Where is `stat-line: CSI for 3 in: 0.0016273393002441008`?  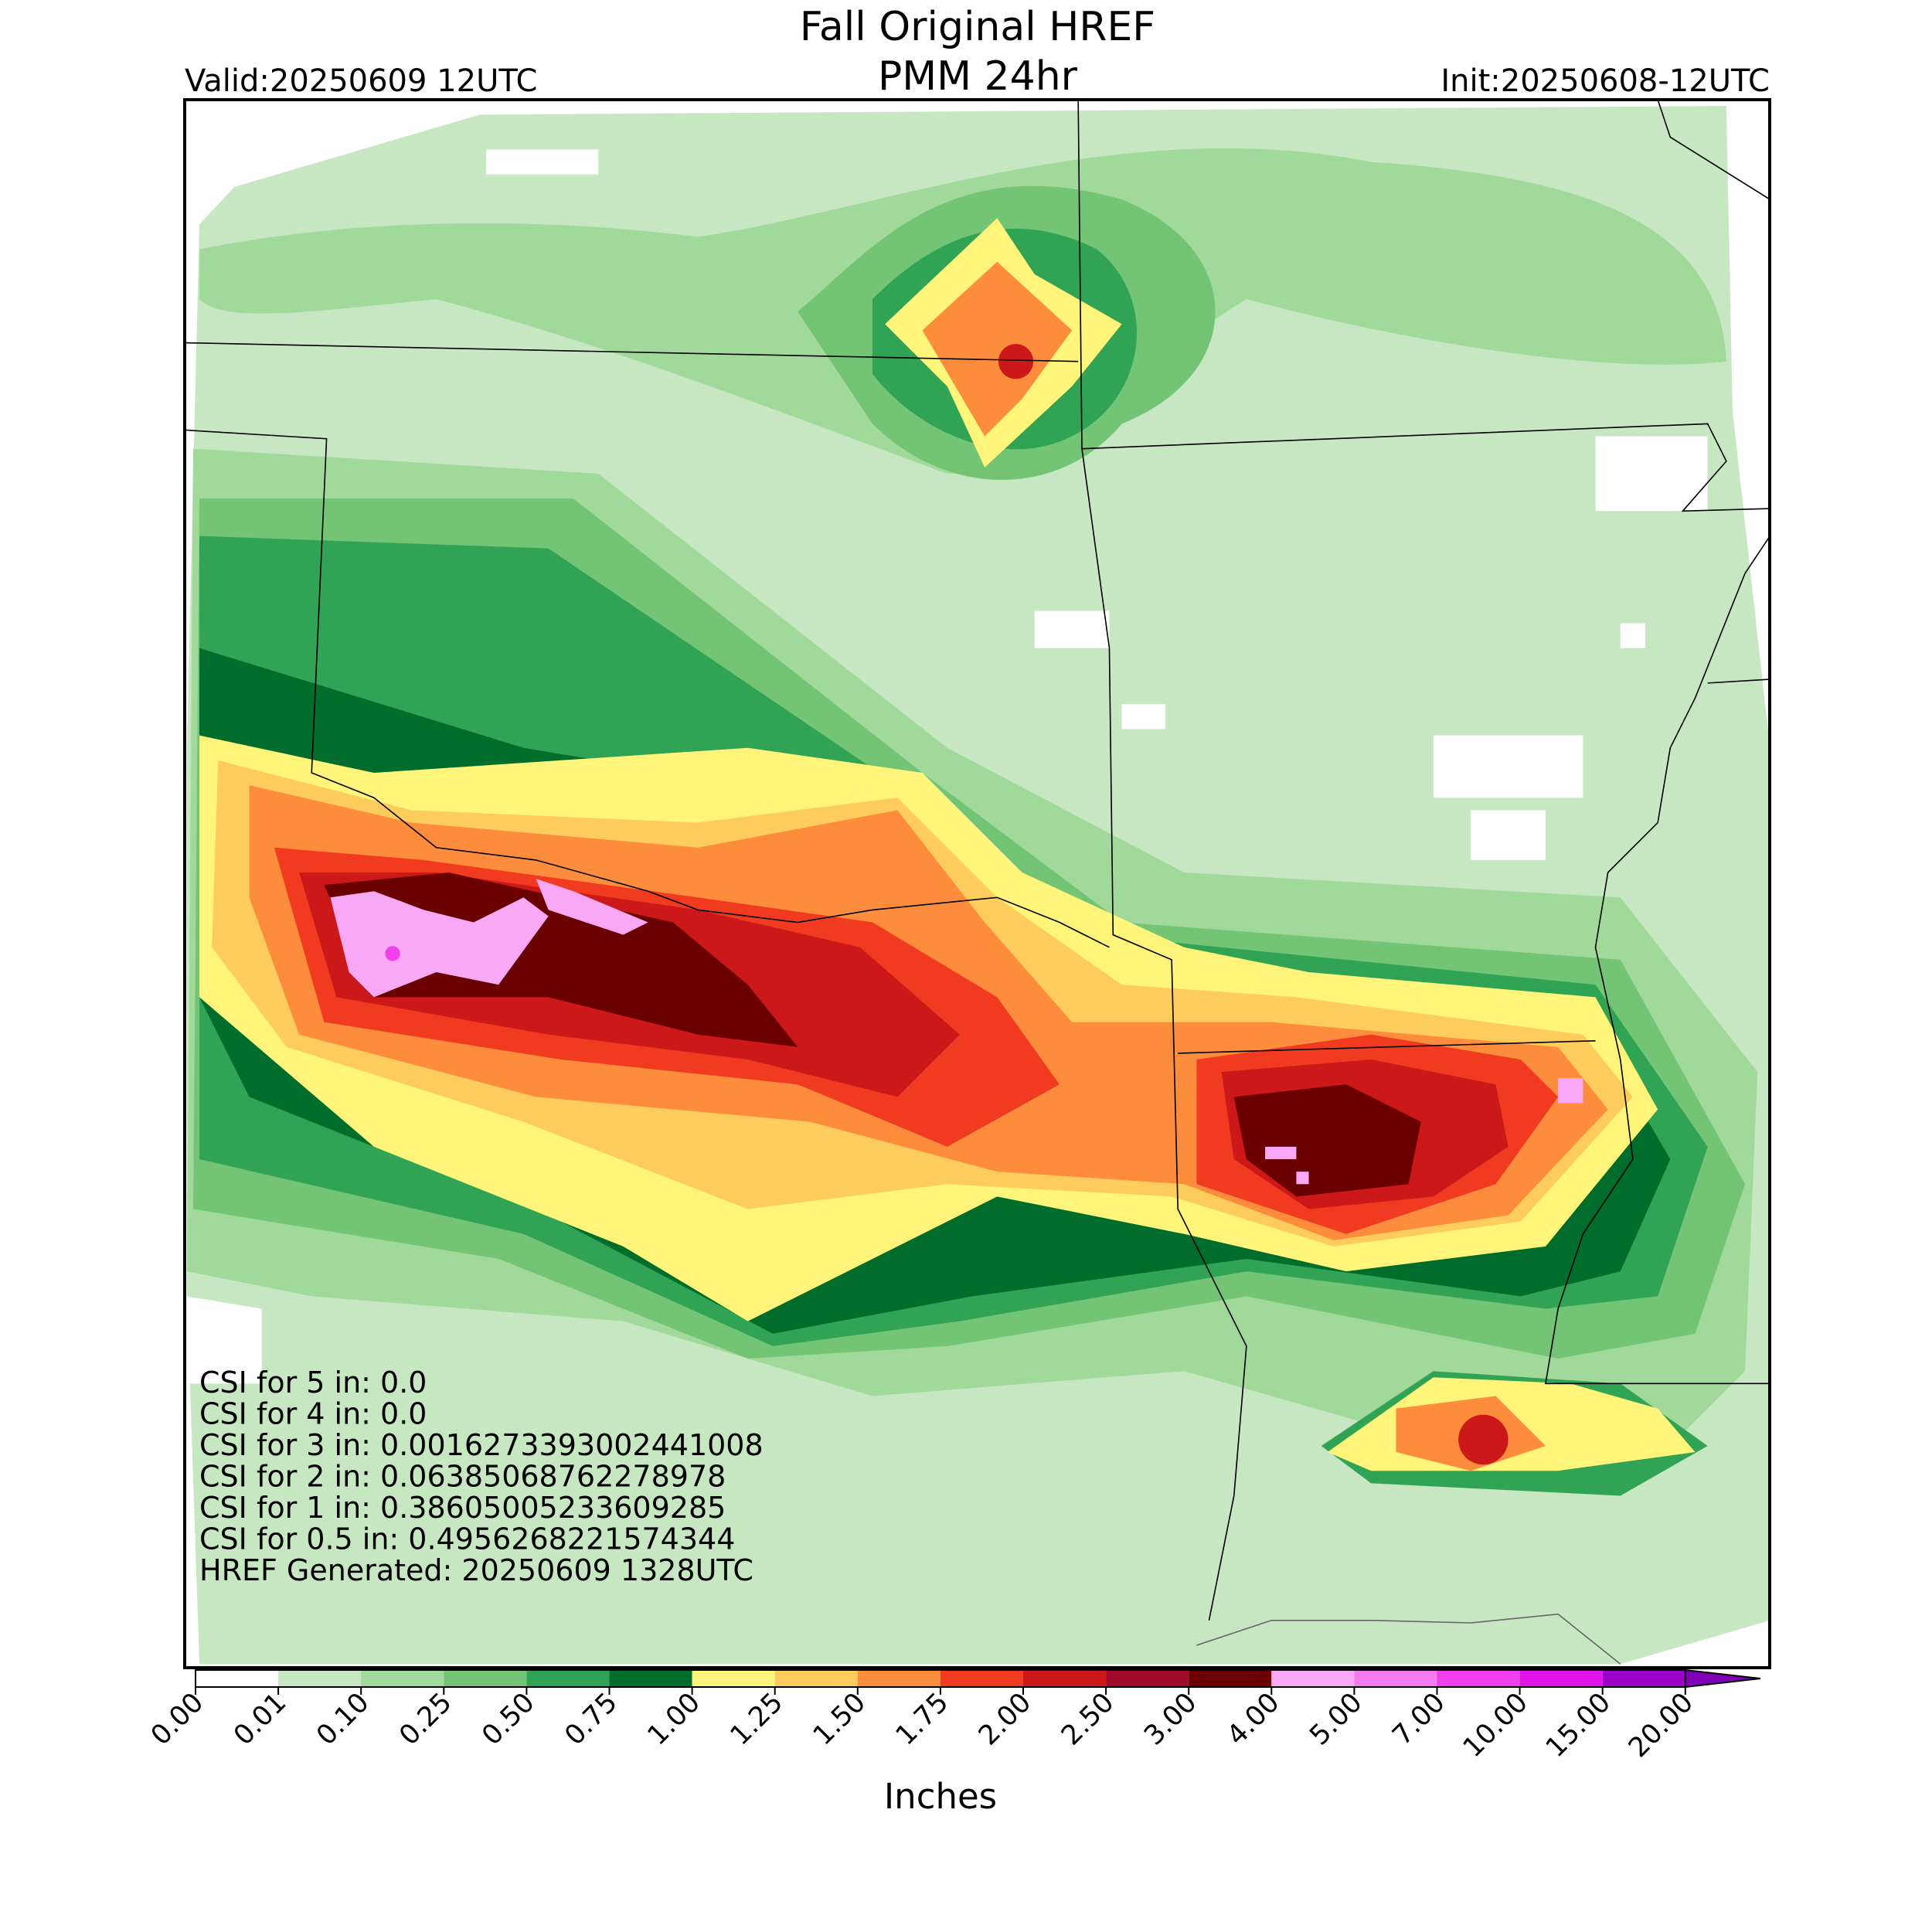
stat-line: CSI for 3 in: 0.0016273393002441008 is located at coordinates (482, 1445).